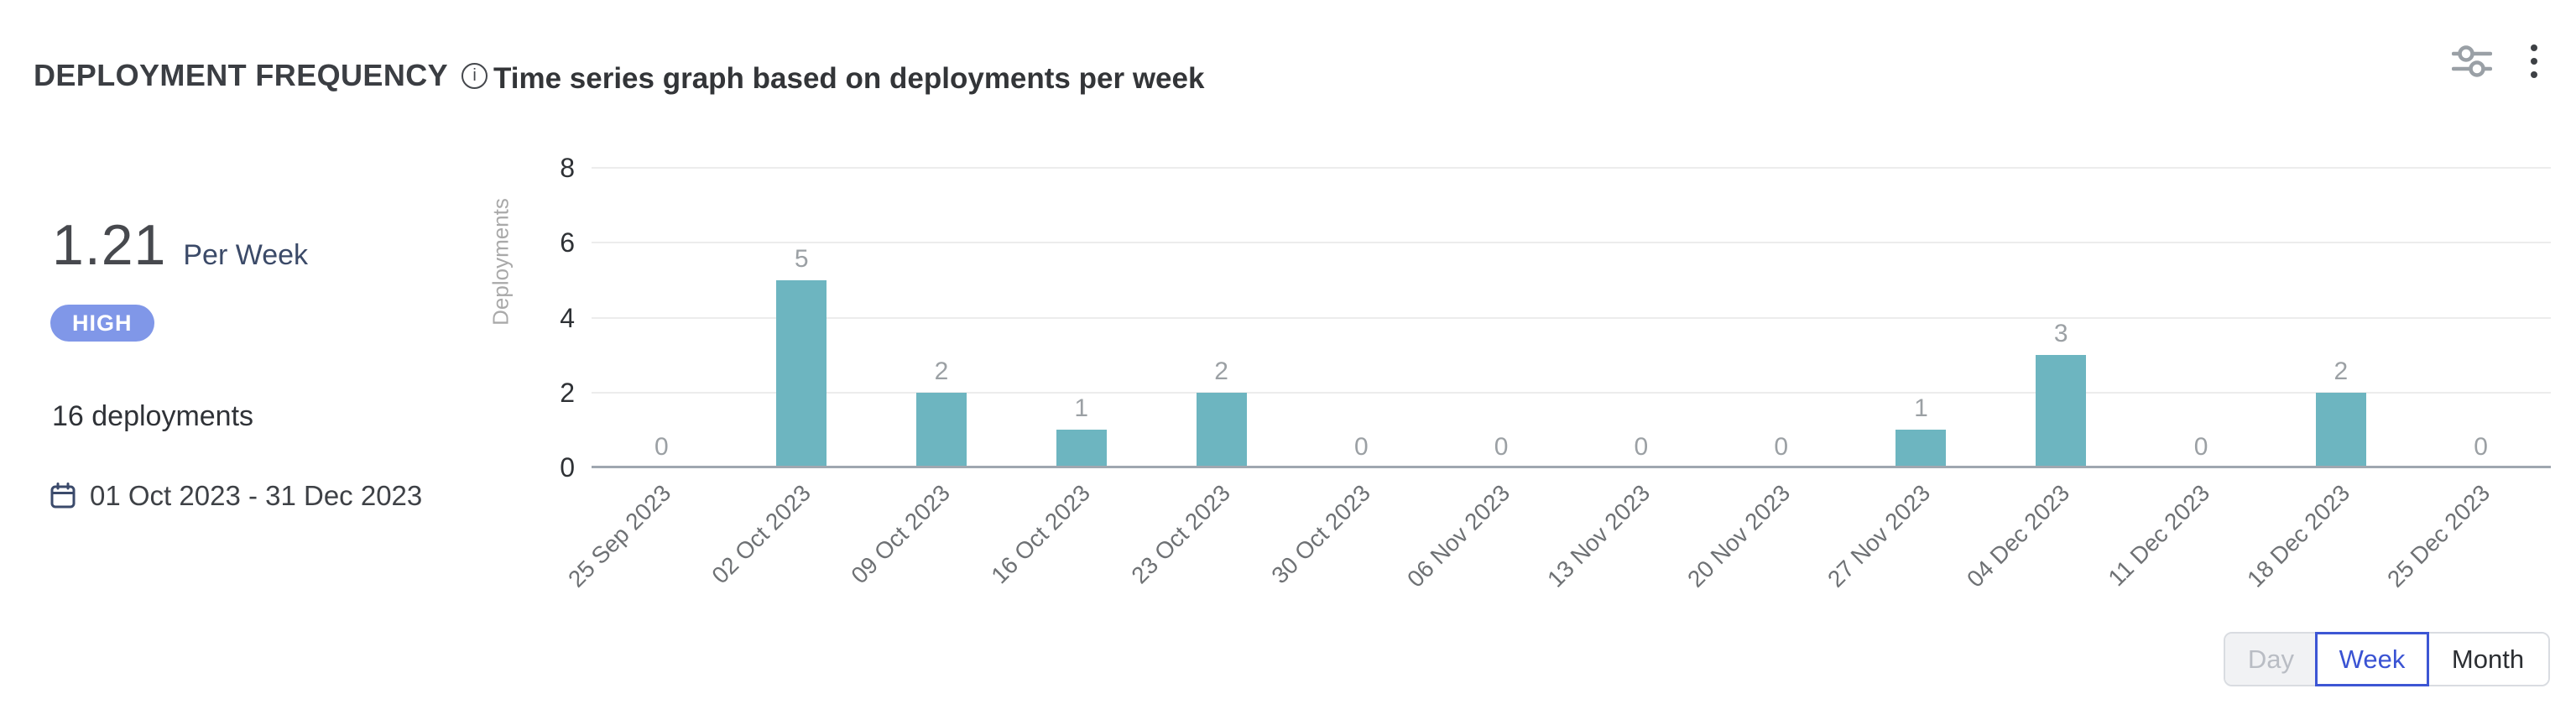  What do you see at coordinates (246, 255) in the screenshot?
I see `rate-unit: Per Week` at bounding box center [246, 255].